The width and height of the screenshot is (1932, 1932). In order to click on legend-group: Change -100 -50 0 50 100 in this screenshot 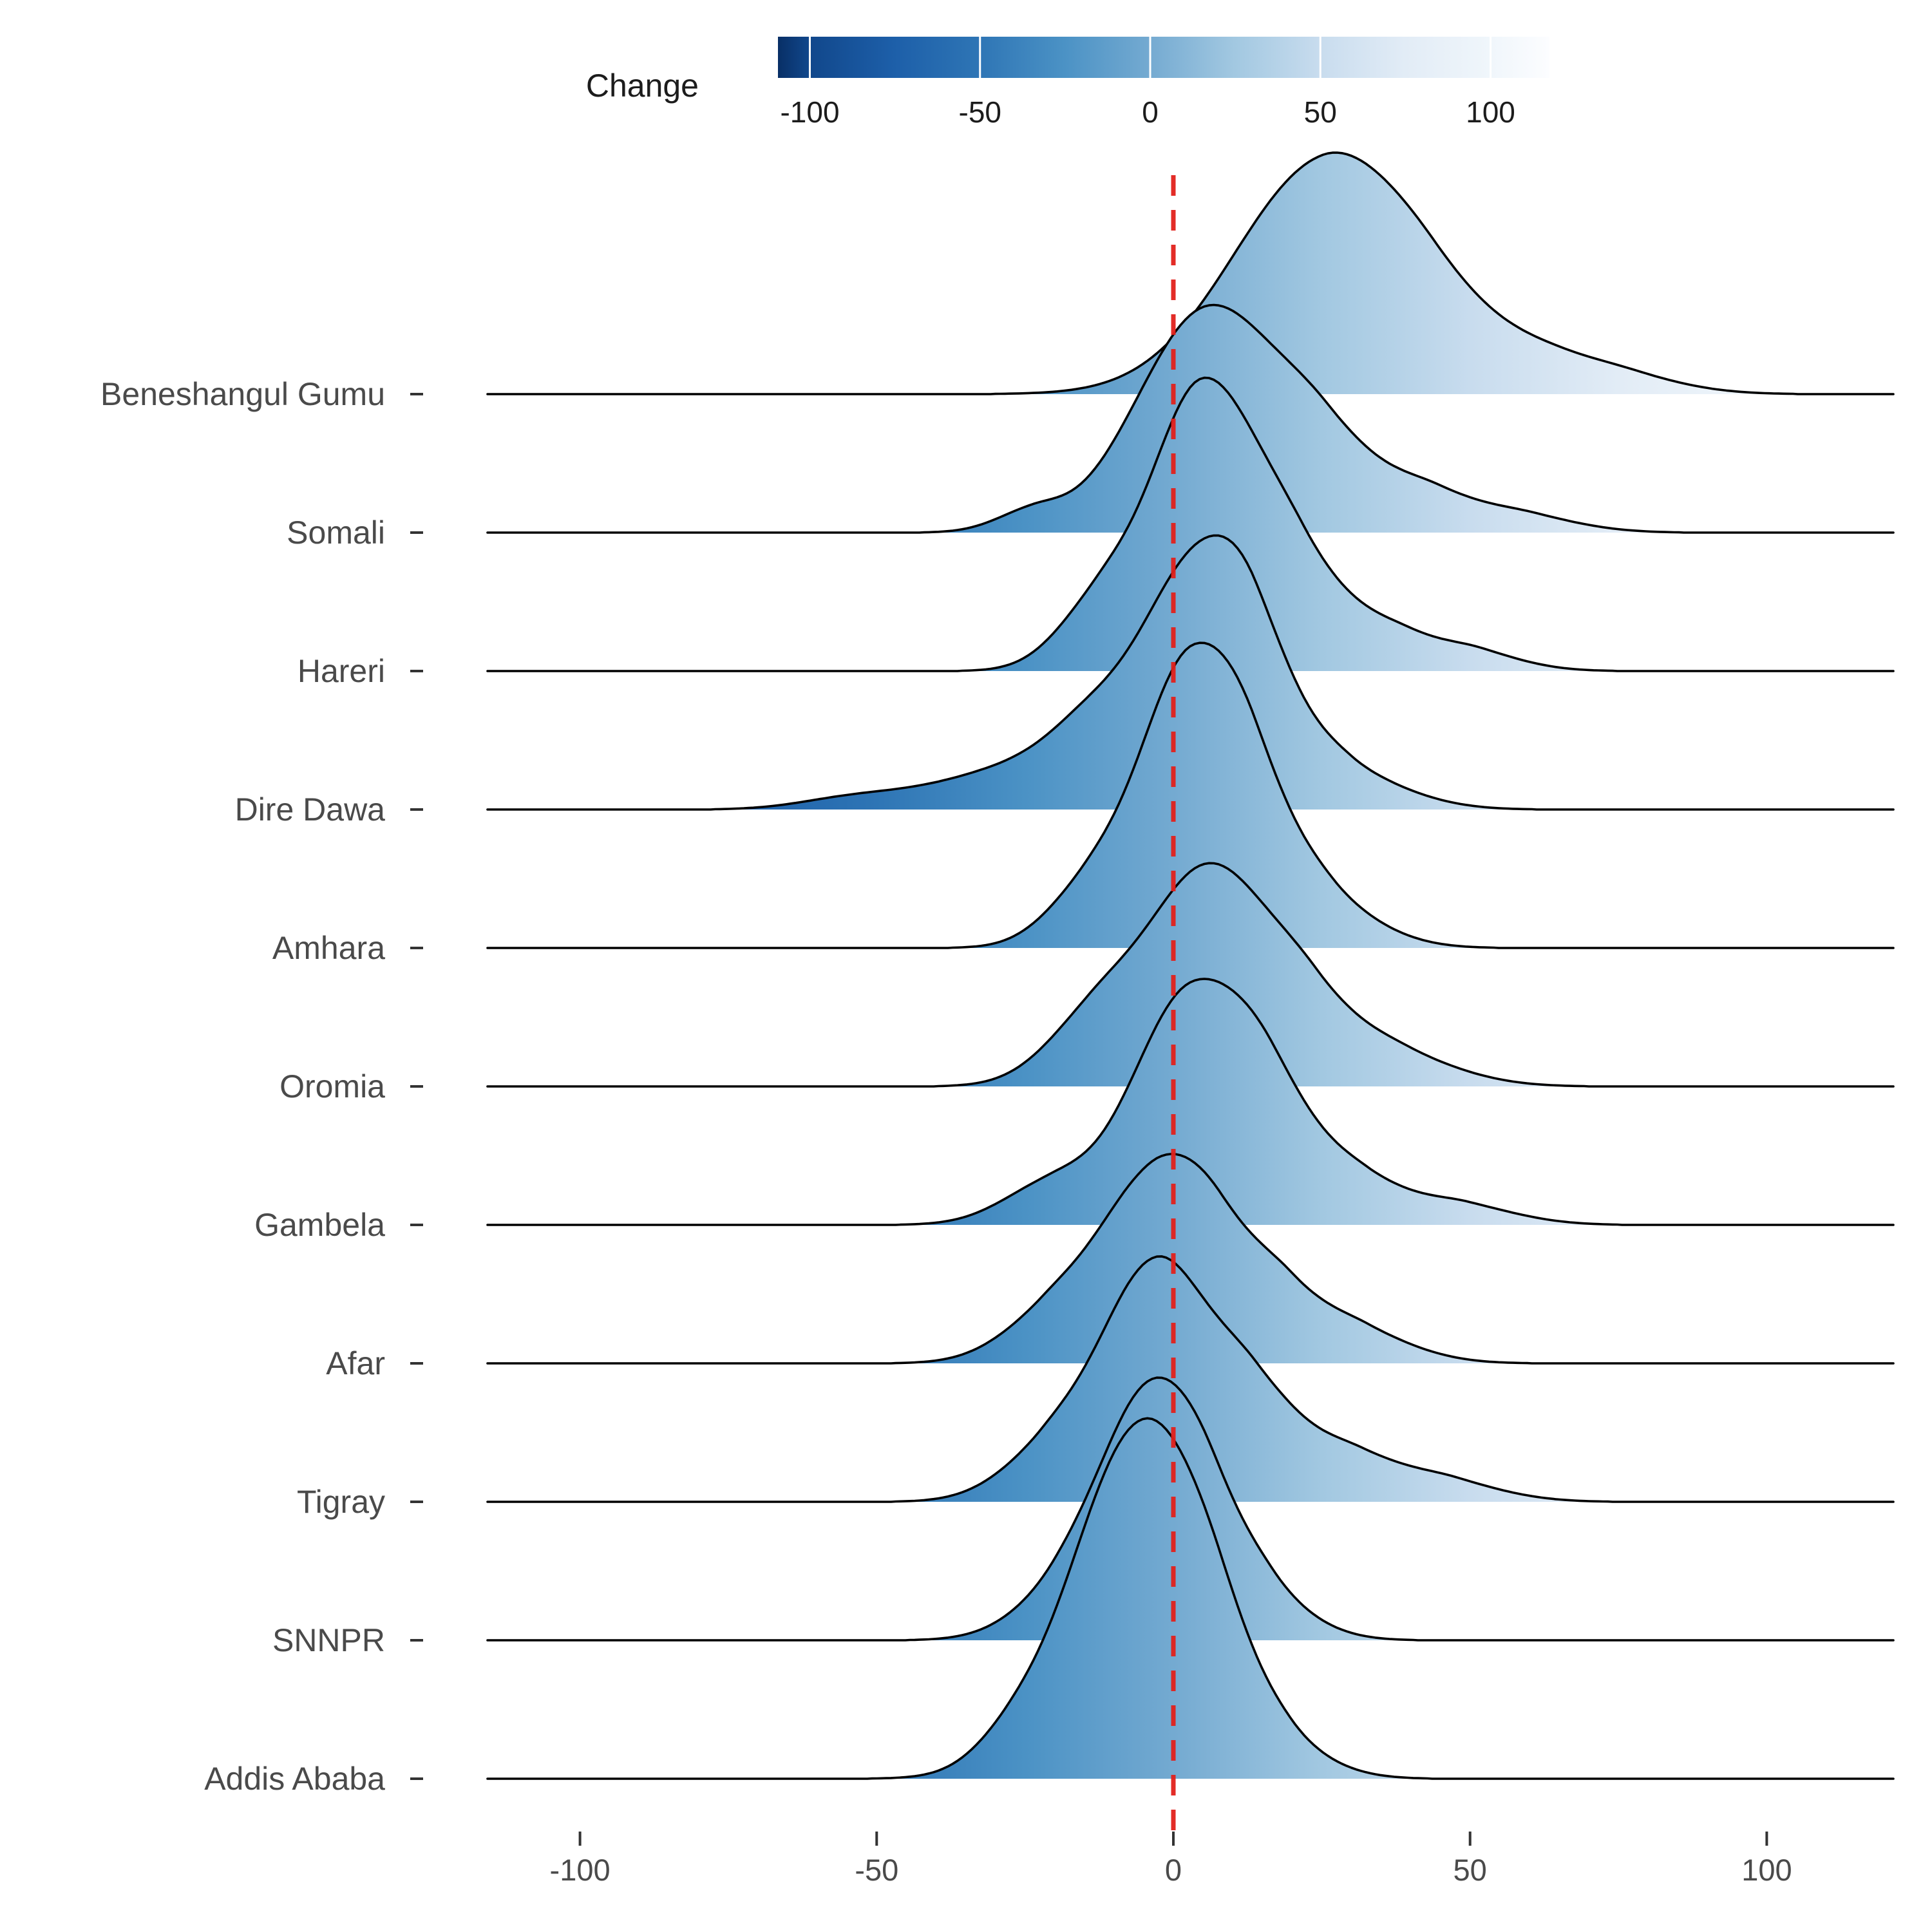, I will do `click(1067, 83)`.